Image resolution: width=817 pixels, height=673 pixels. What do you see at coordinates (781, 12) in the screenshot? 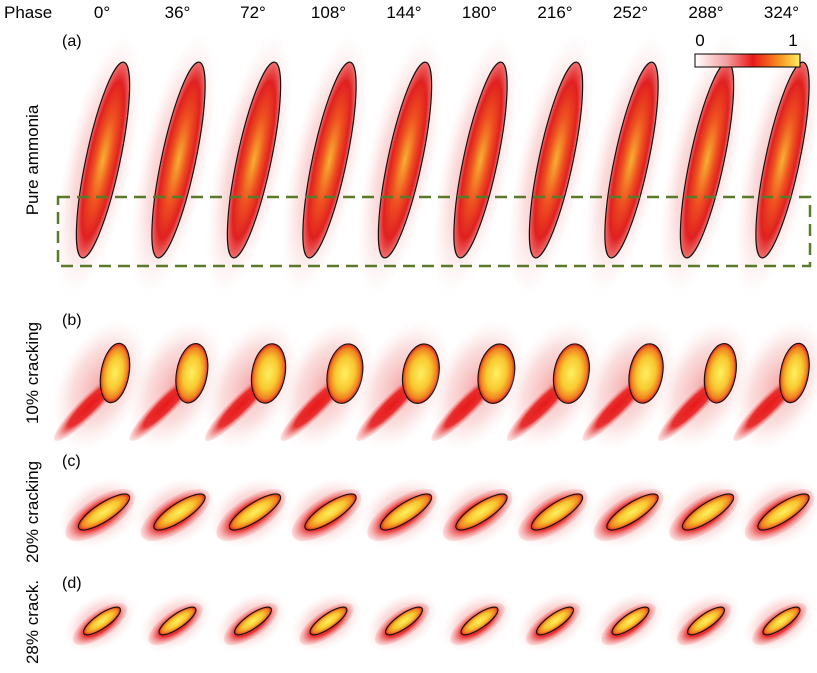
I see `phase-value: 324°` at bounding box center [781, 12].